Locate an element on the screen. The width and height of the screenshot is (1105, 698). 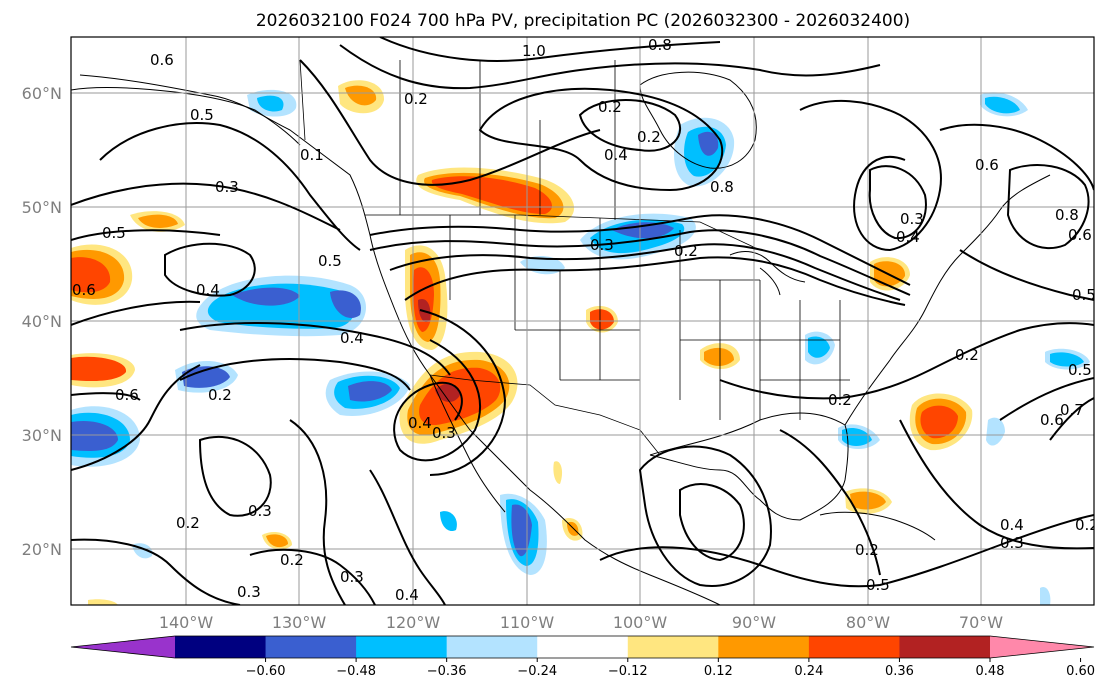
lon-label: 110°W is located at coordinates (527, 622).